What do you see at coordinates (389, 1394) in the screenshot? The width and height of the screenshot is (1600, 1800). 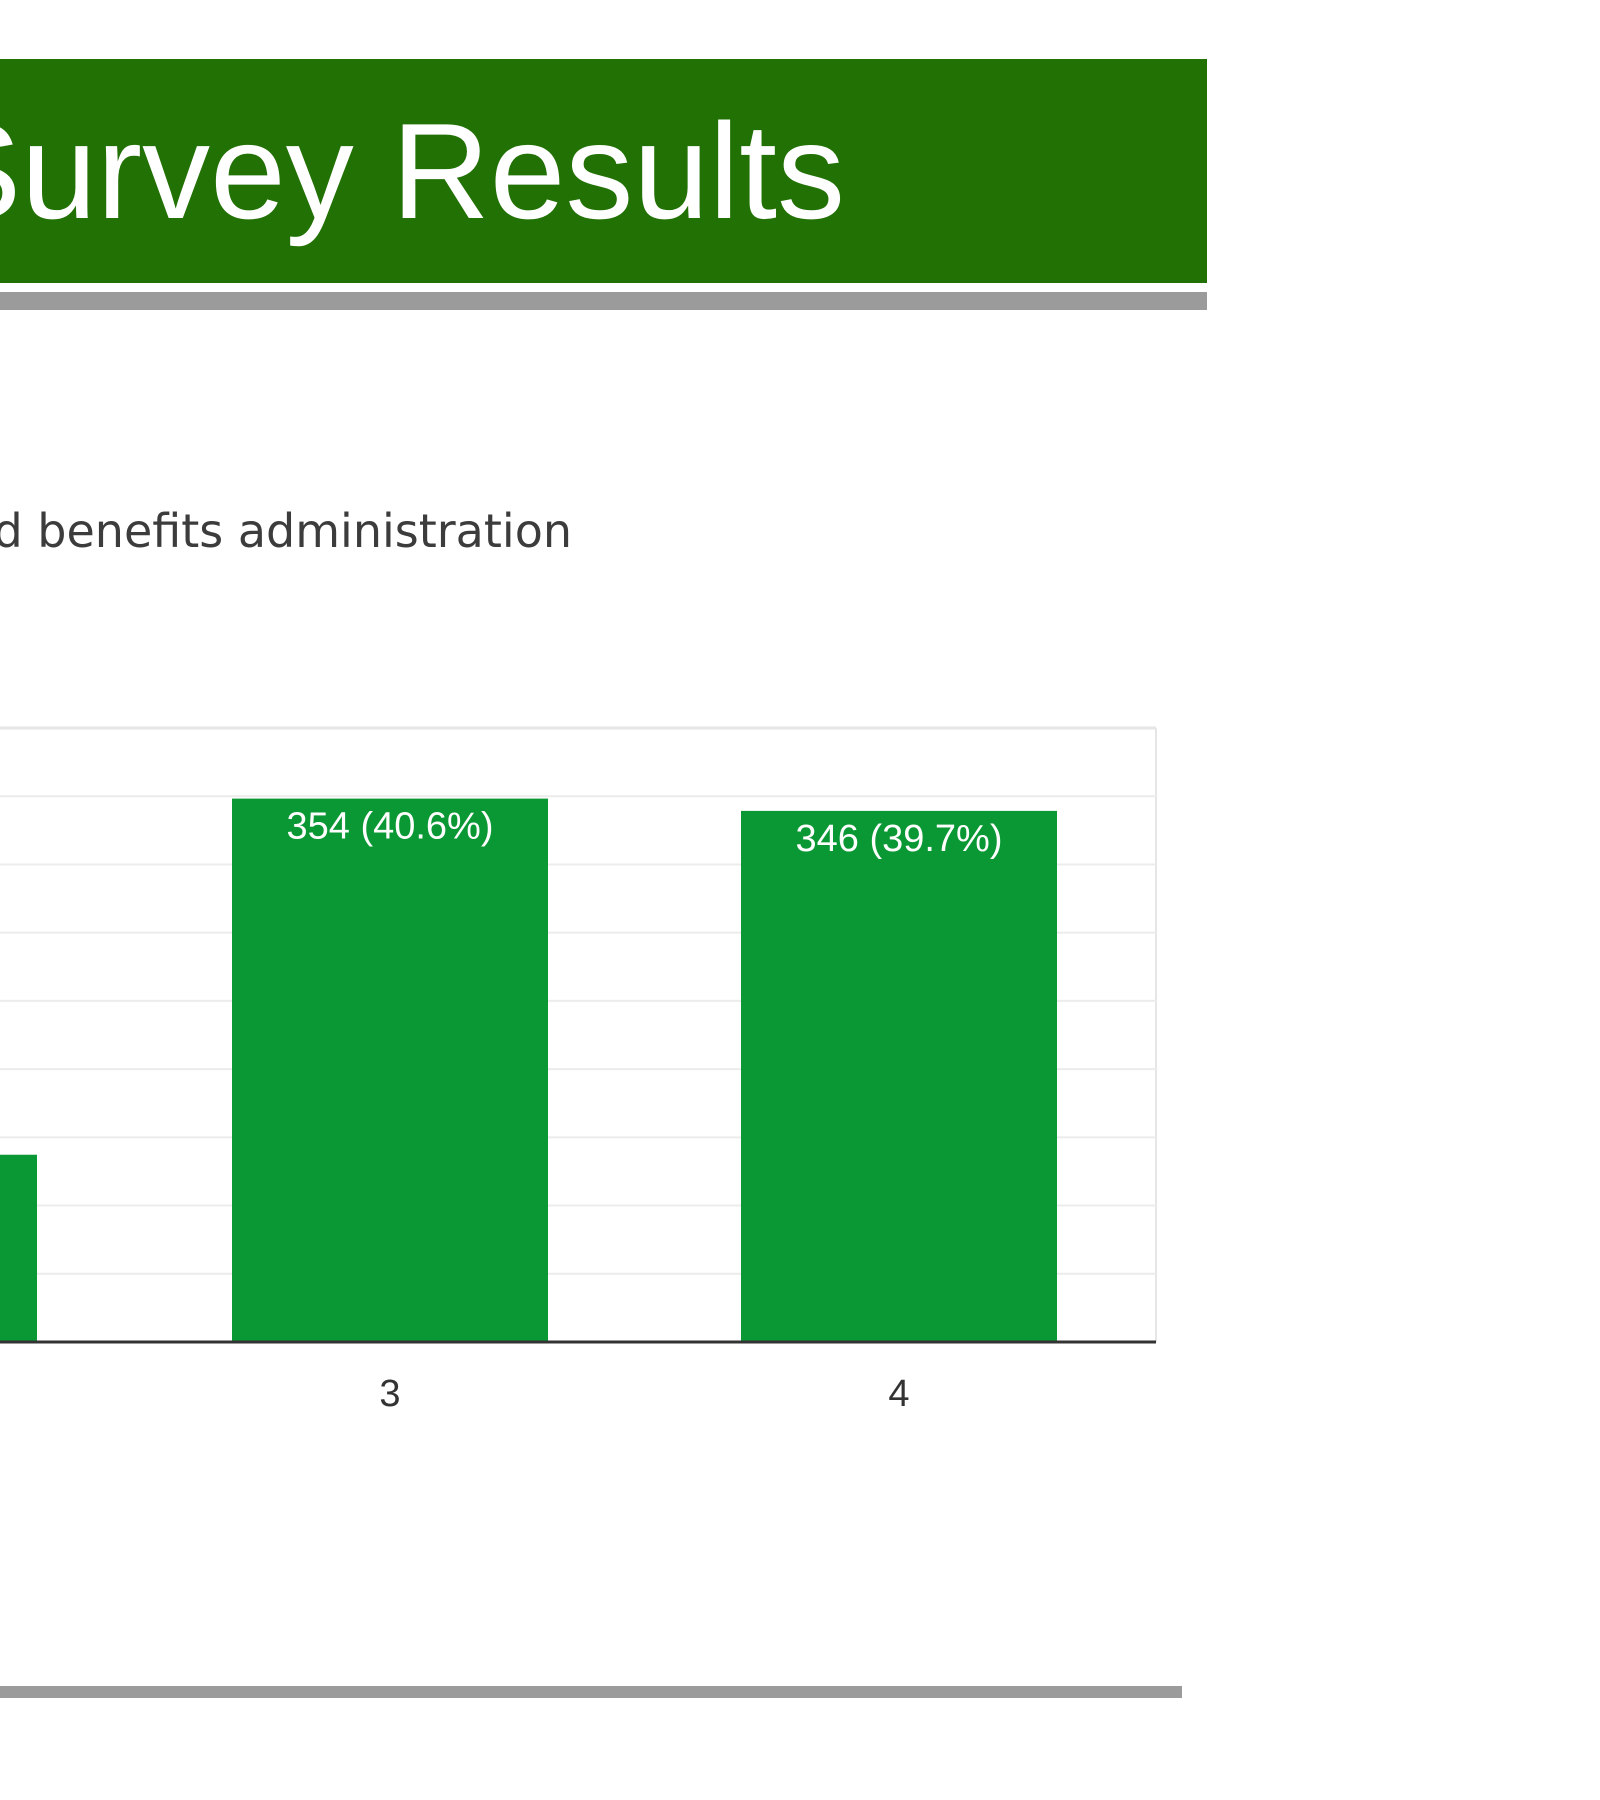 I see `x-tick-label: 3` at bounding box center [389, 1394].